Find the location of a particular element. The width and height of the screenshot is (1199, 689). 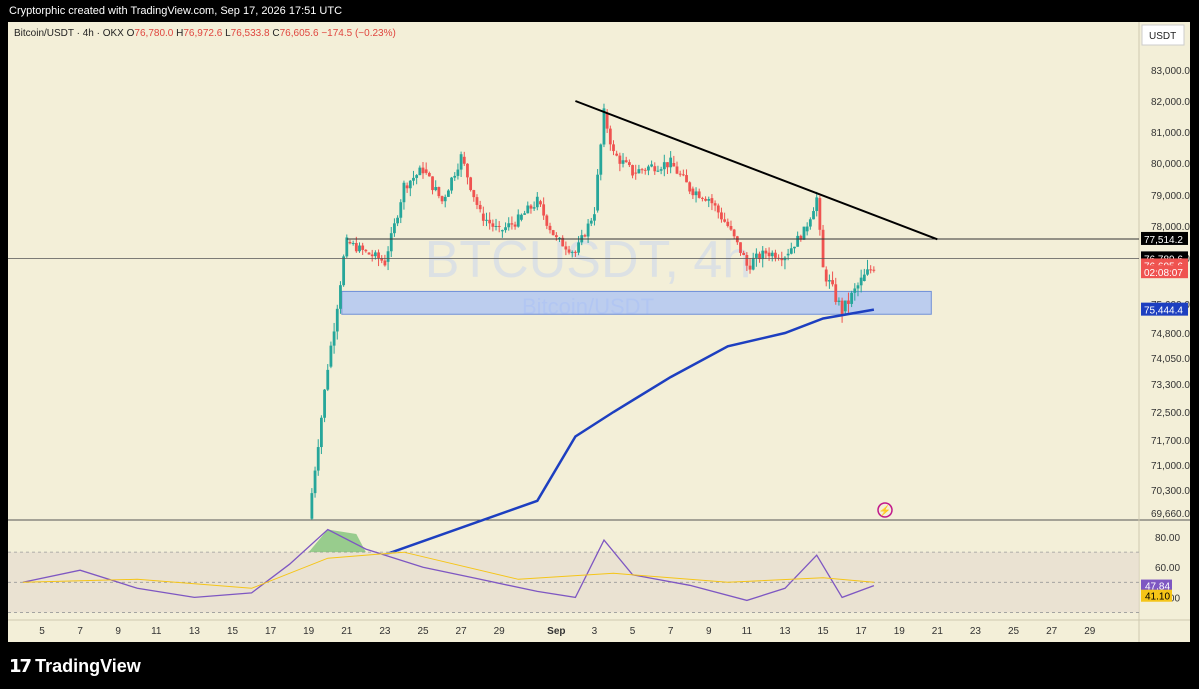

legend-open: 76,780.0 is located at coordinates (155, 33).